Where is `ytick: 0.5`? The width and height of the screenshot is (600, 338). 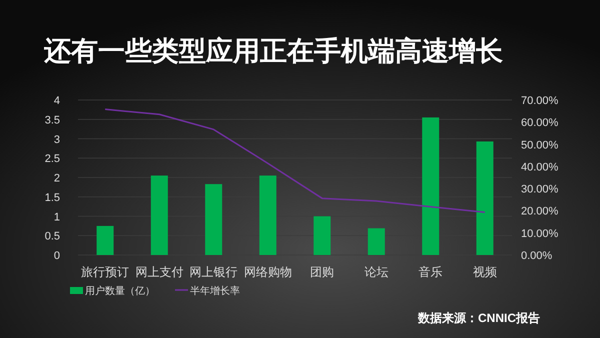
ytick: 0.5 is located at coordinates (52, 236).